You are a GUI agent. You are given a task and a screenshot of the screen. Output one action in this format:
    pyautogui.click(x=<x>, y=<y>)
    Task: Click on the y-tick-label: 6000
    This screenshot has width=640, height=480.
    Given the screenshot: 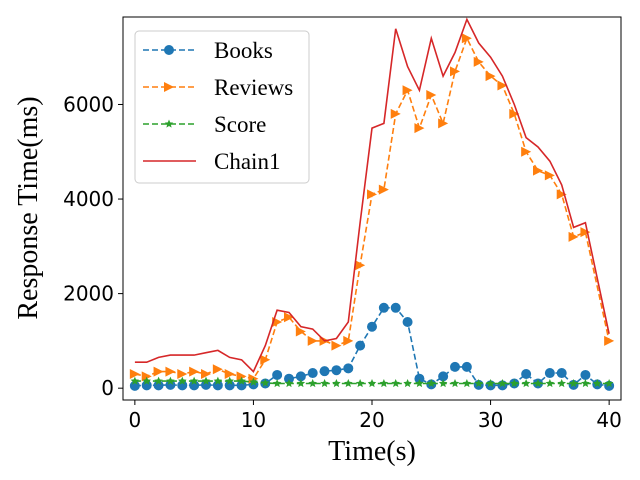 What is the action you would take?
    pyautogui.click(x=88, y=104)
    